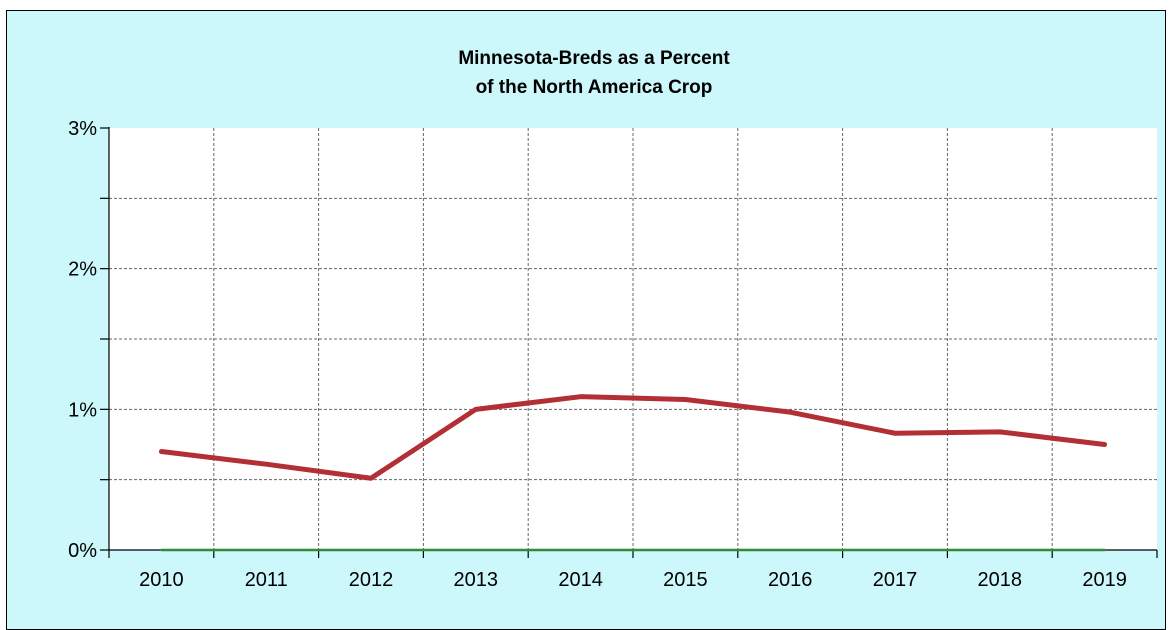 Image resolution: width=1172 pixels, height=630 pixels. What do you see at coordinates (594, 58) in the screenshot?
I see `chart-title-line-1: Minnesota-Breds as a Percent` at bounding box center [594, 58].